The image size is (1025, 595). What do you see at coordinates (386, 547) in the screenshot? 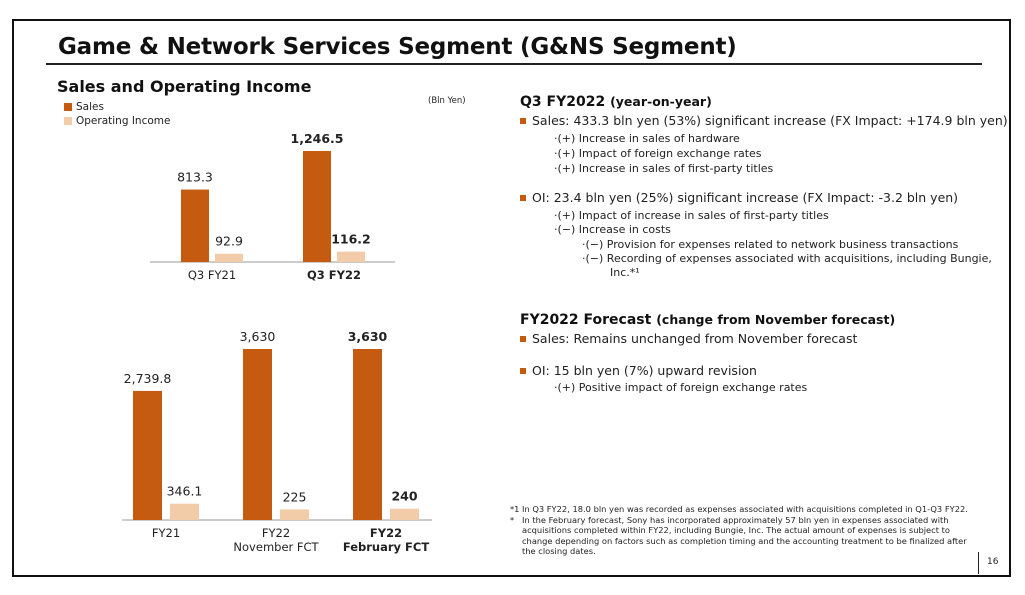
I see `category-label: February FCT` at bounding box center [386, 547].